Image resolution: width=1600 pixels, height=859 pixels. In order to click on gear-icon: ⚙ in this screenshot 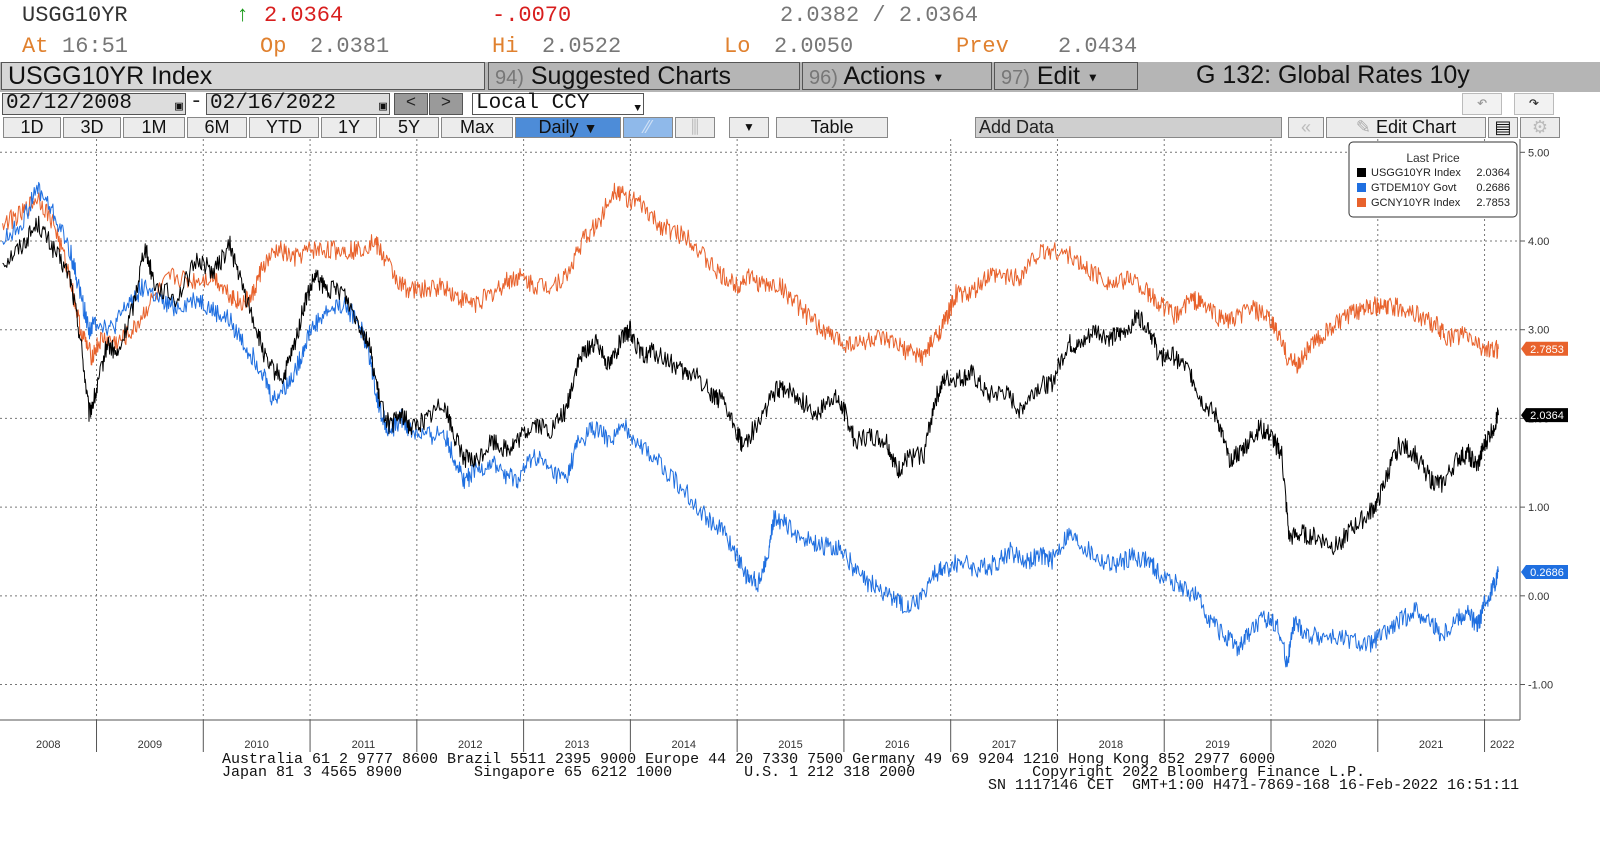, I will do `click(1540, 127)`.